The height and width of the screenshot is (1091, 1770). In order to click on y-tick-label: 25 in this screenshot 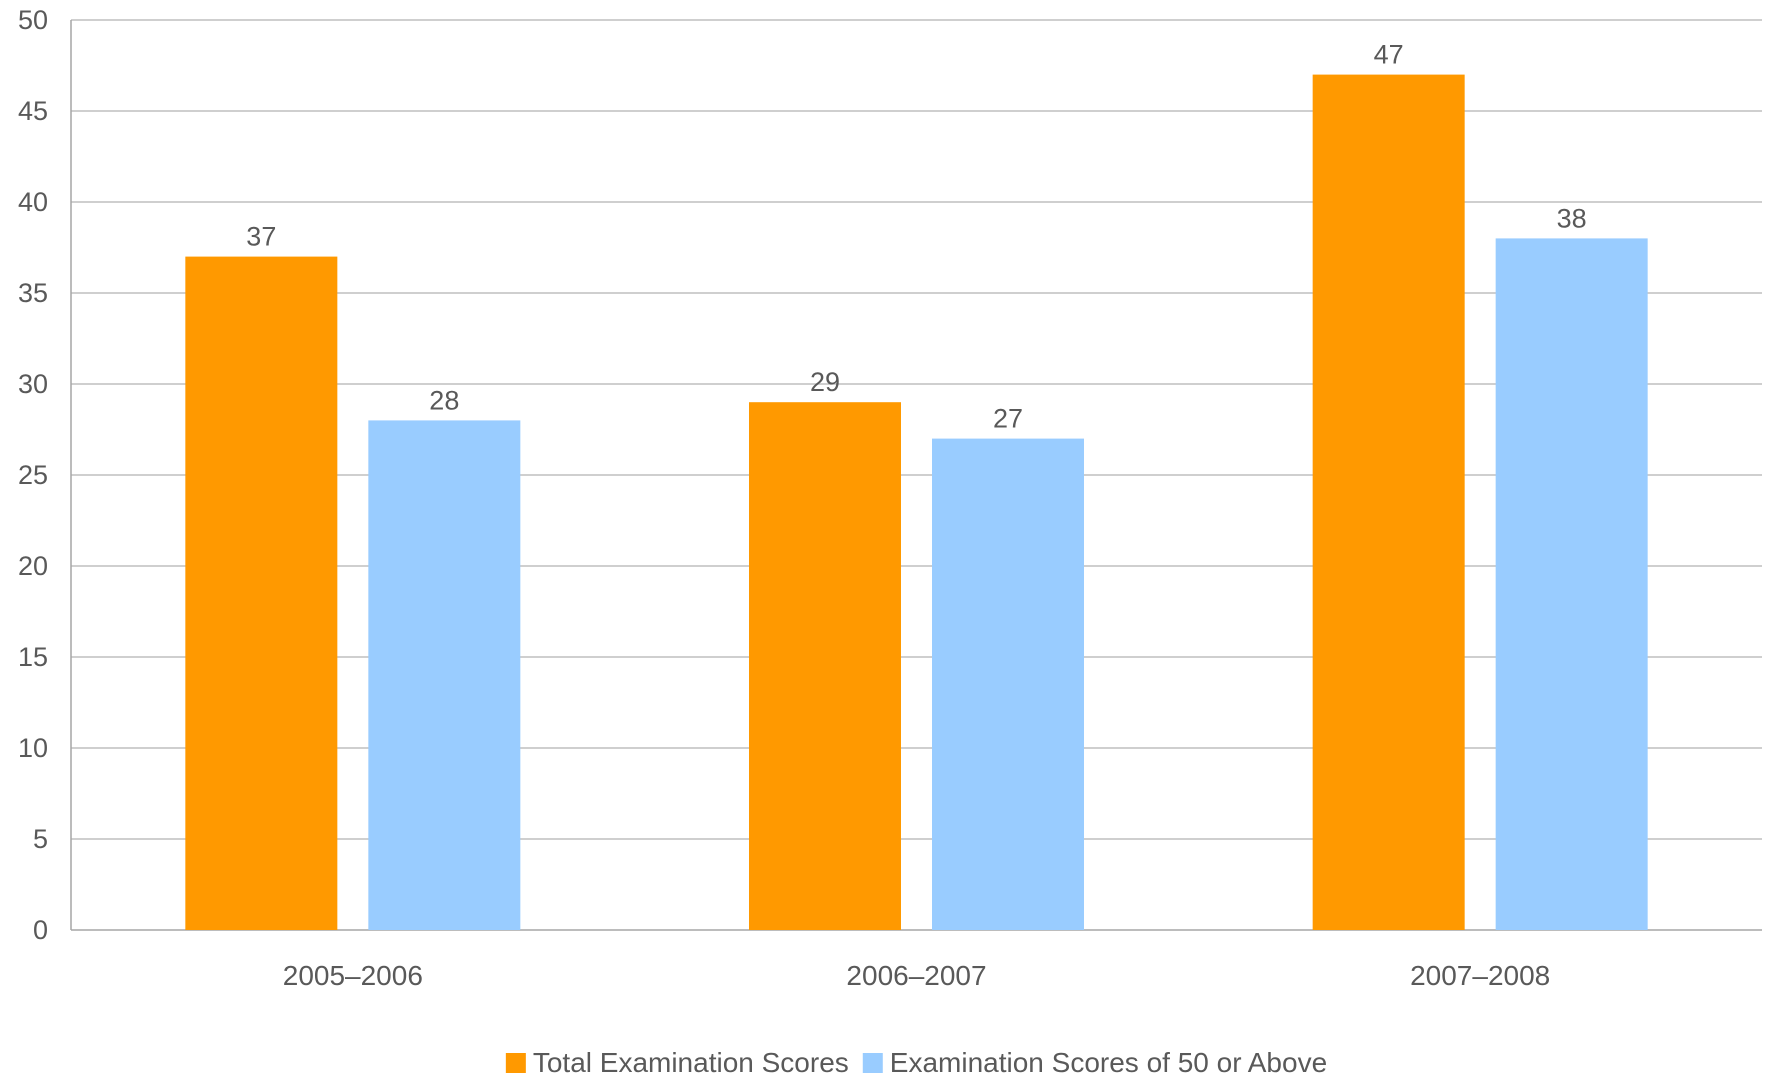, I will do `click(33, 475)`.